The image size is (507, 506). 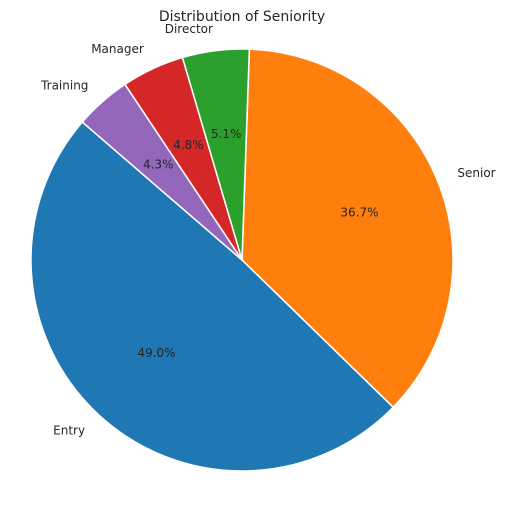 I want to click on slice-label-entry: Entry, so click(x=69, y=431).